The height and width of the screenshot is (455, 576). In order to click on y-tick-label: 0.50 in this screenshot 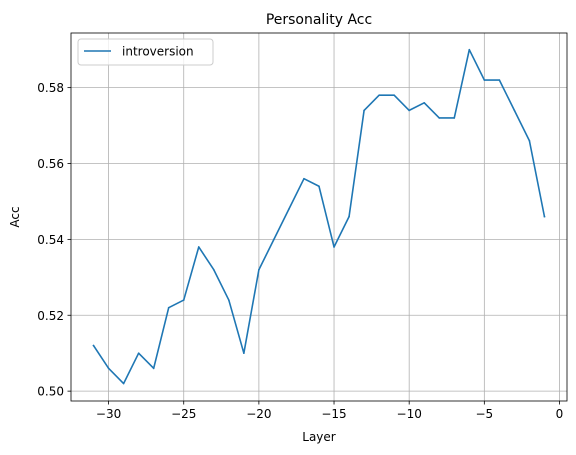, I will do `click(50, 392)`.